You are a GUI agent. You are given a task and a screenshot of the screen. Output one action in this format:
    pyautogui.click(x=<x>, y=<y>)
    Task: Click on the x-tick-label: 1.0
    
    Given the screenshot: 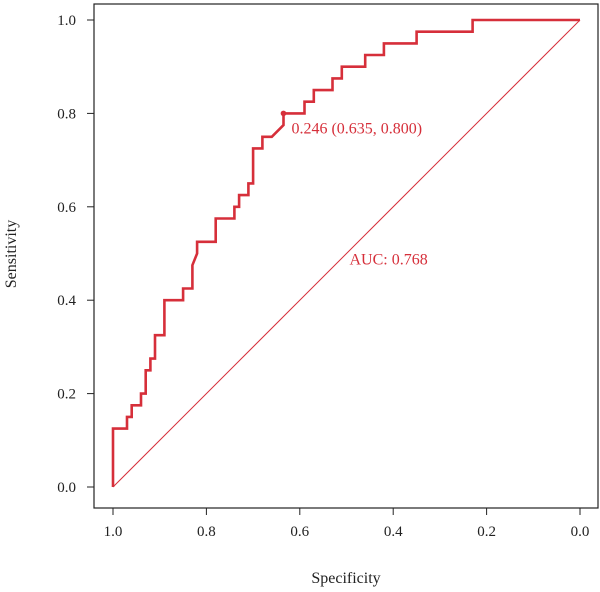 What is the action you would take?
    pyautogui.click(x=113, y=532)
    